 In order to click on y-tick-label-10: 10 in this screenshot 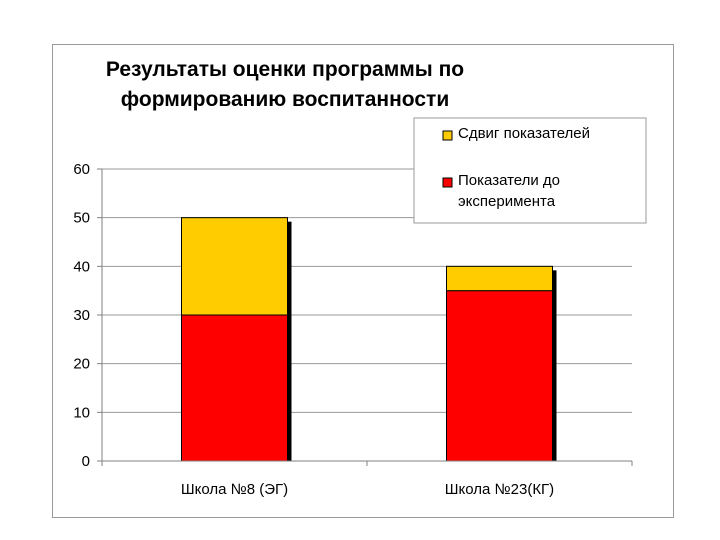, I will do `click(81, 412)`.